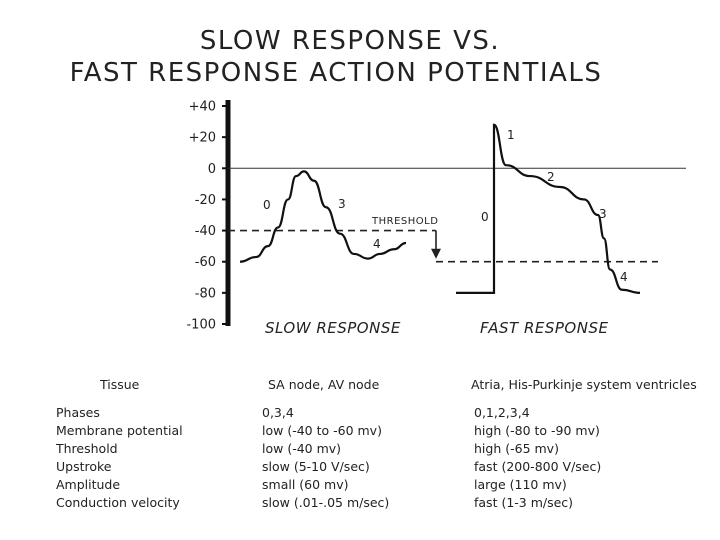  I want to click on y-tick-label: +20, so click(202, 138).